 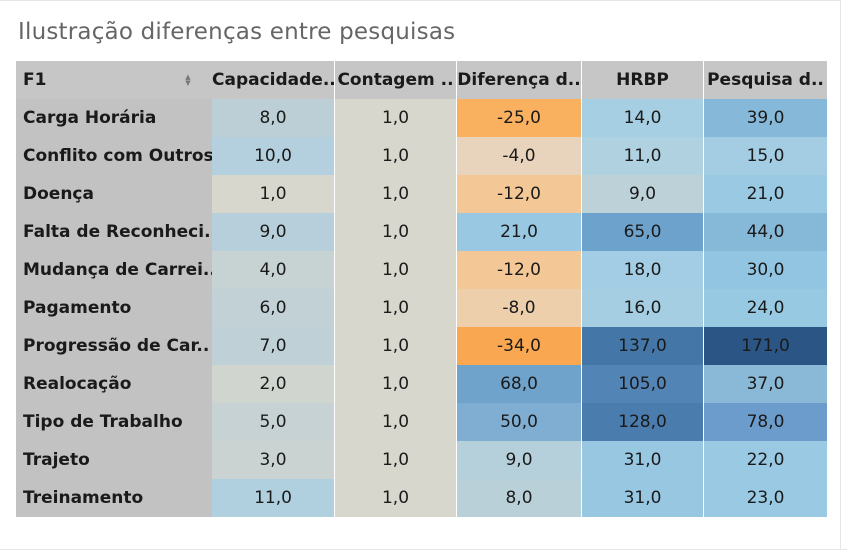 What do you see at coordinates (765, 384) in the screenshot?
I see `heatmap-cell: 37,0` at bounding box center [765, 384].